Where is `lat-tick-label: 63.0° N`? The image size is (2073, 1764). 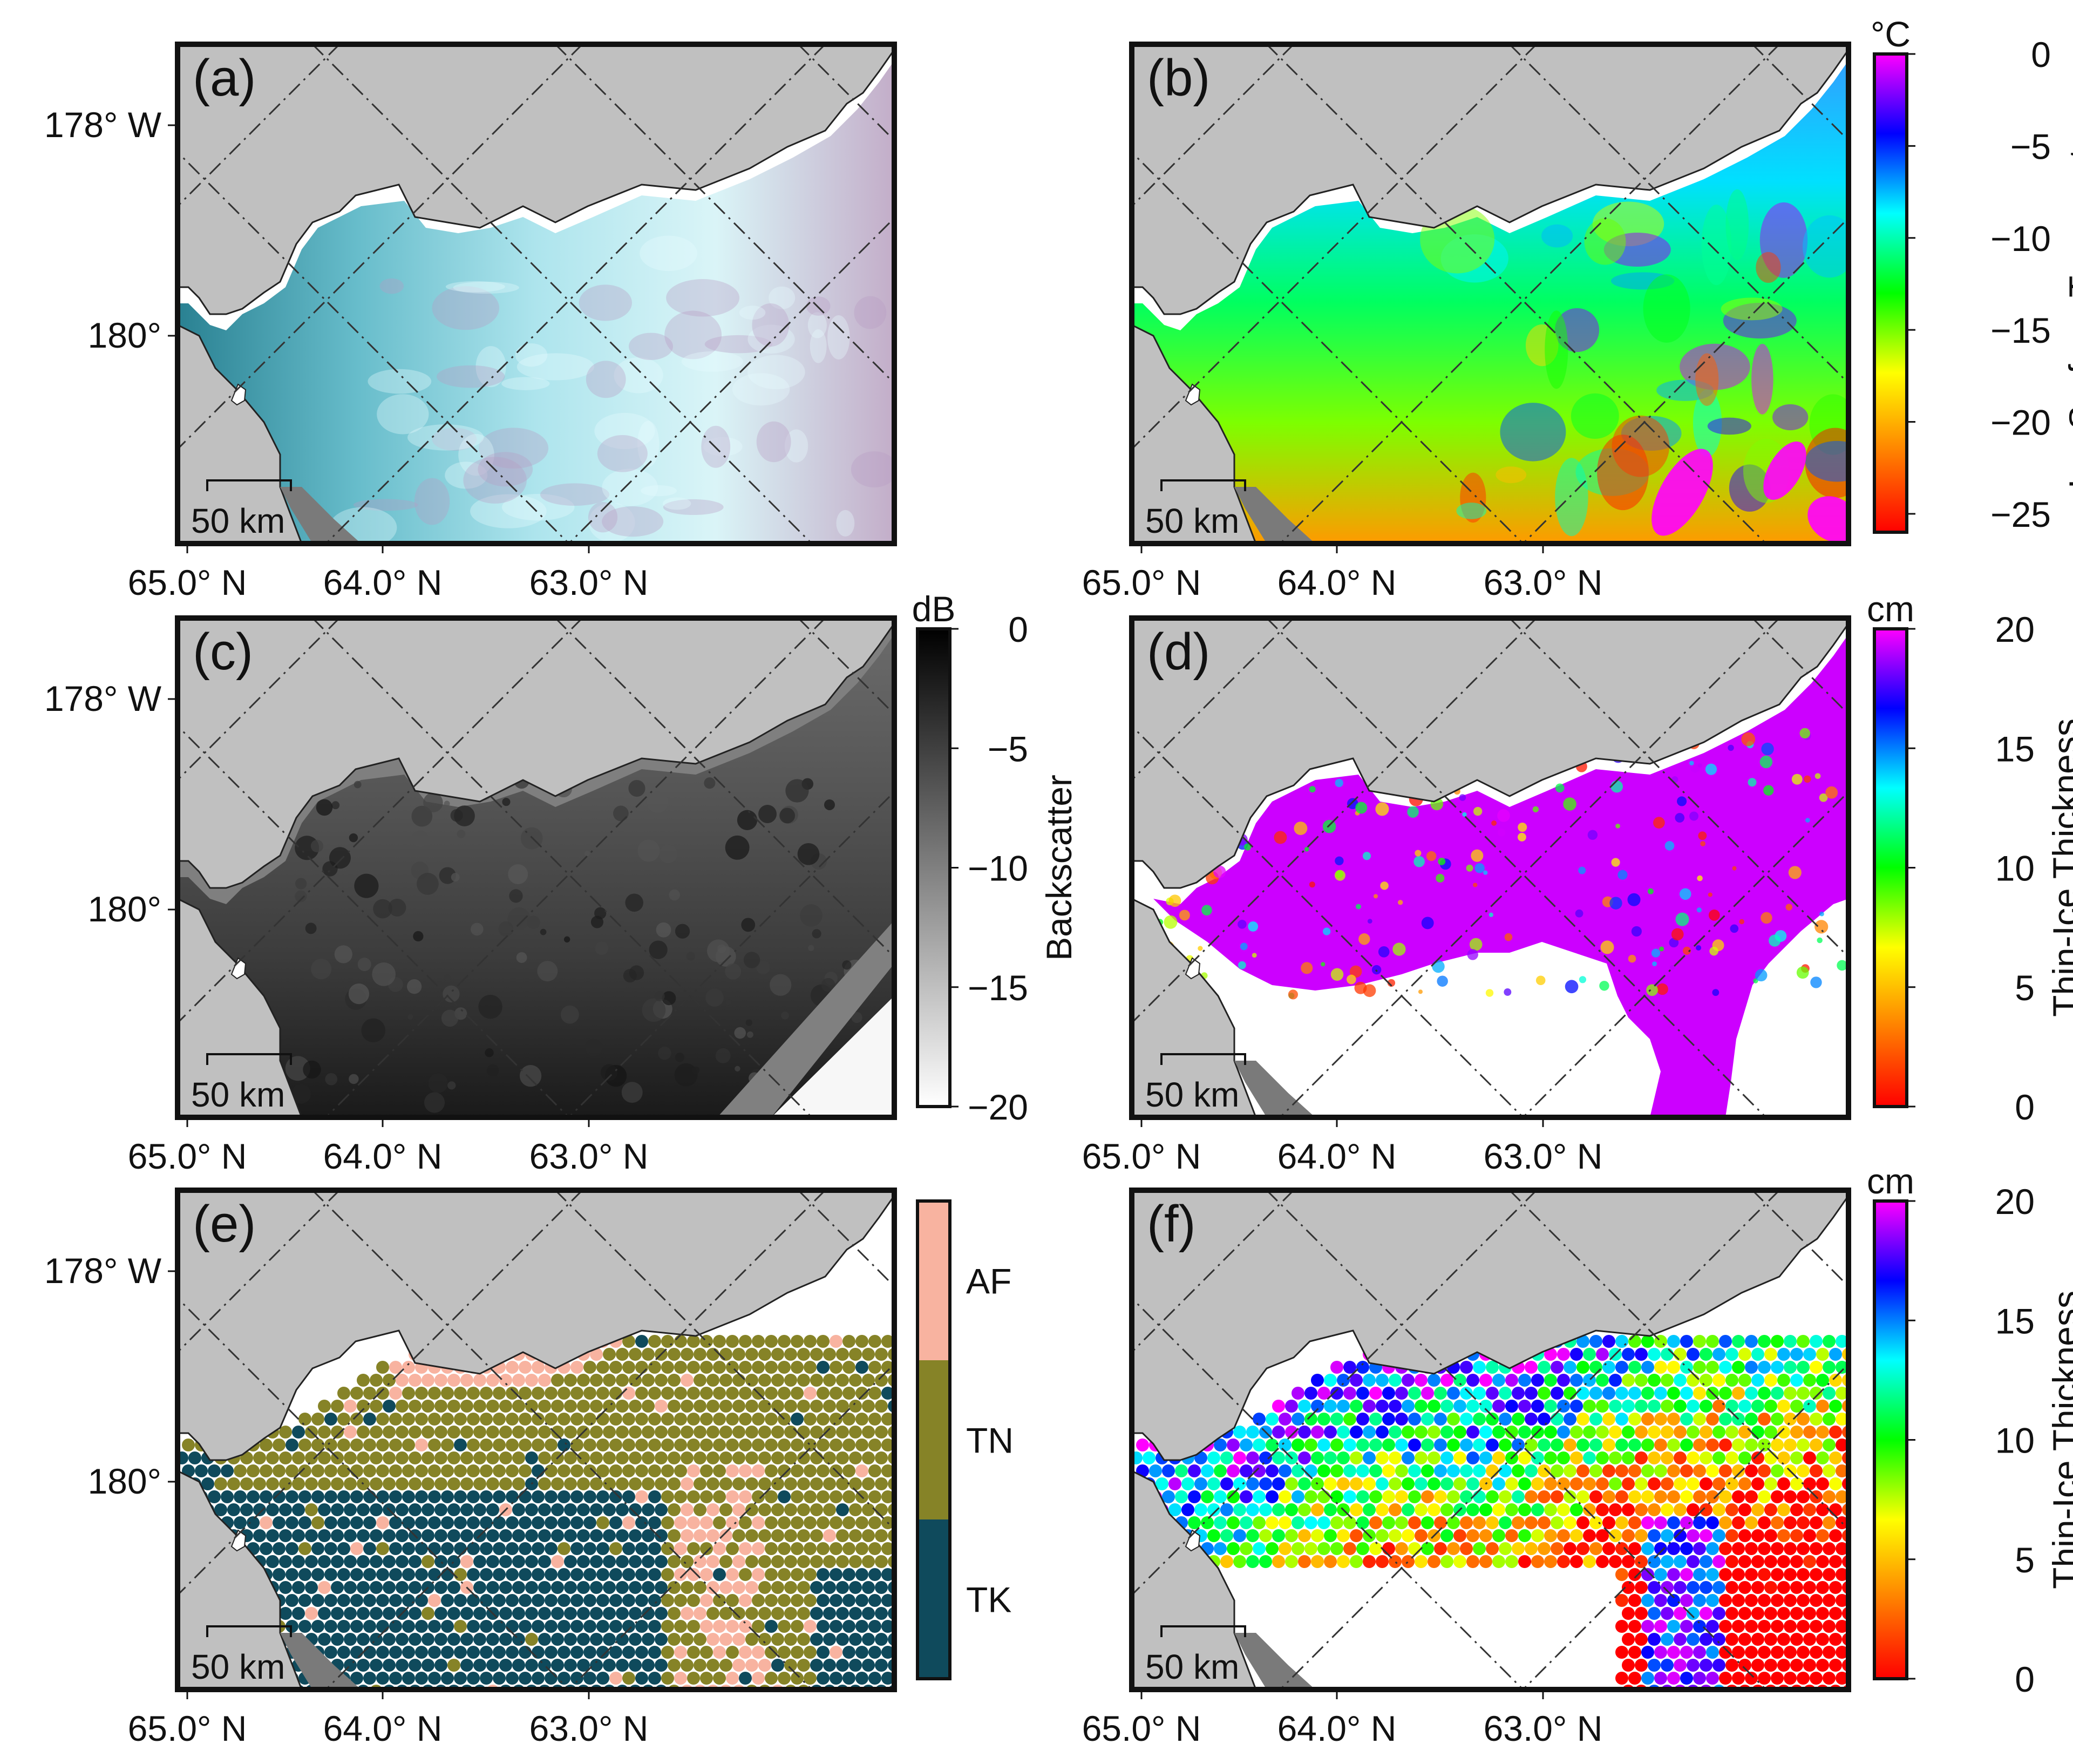
lat-tick-label: 63.0° N is located at coordinates (589, 1156).